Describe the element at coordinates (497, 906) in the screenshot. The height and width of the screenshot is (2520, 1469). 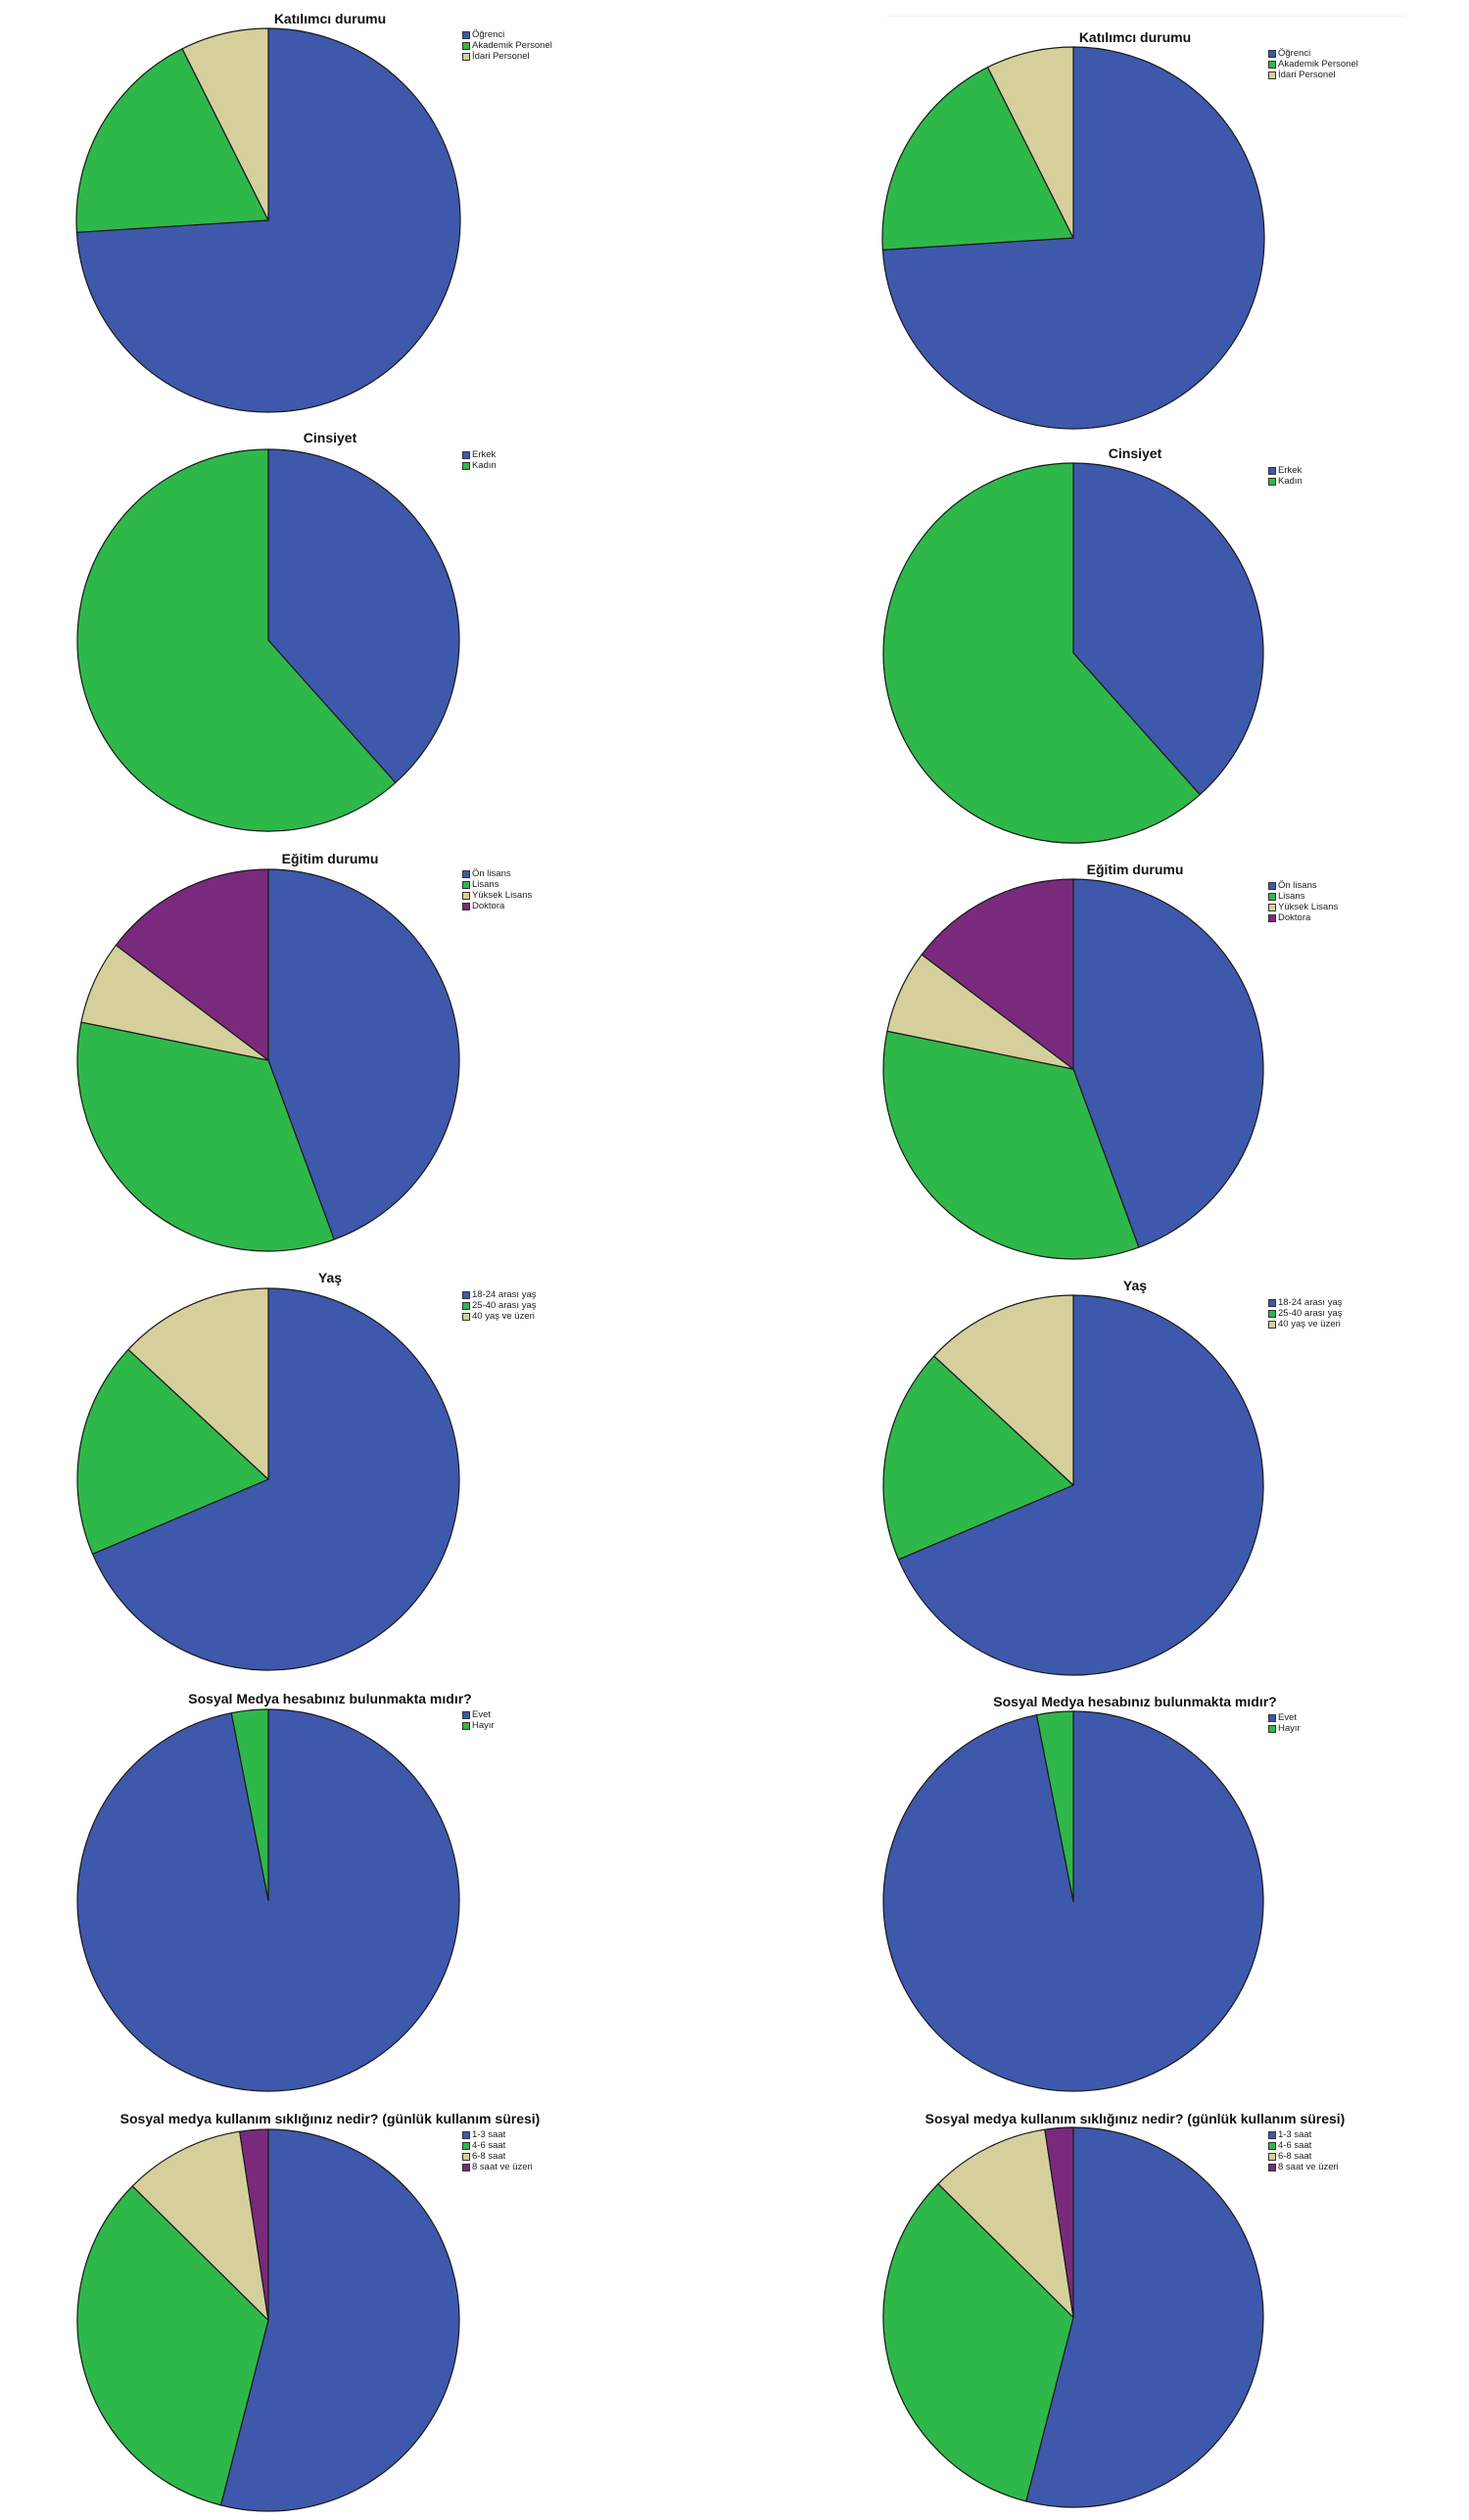
I see `legend-item: Doktora` at that location.